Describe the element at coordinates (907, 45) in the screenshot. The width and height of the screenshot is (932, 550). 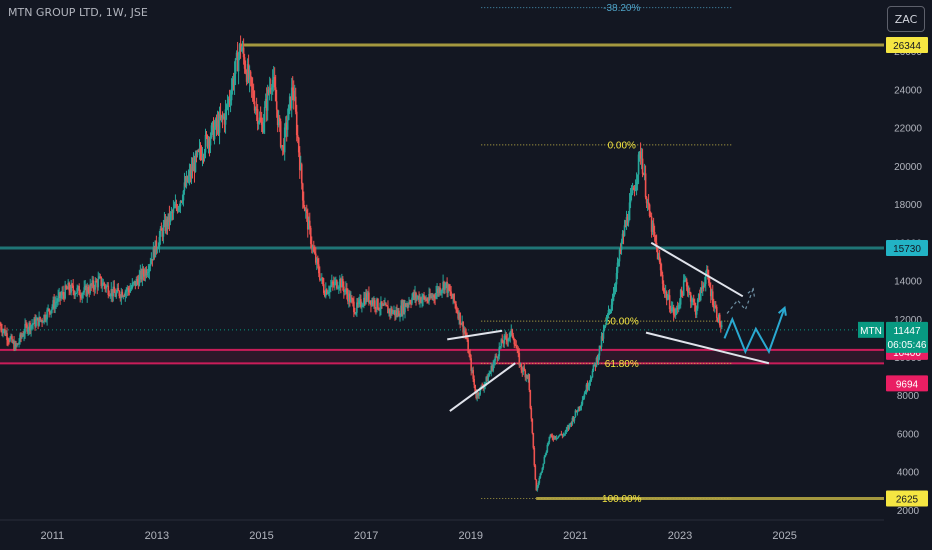
I see `level-tag` at that location.